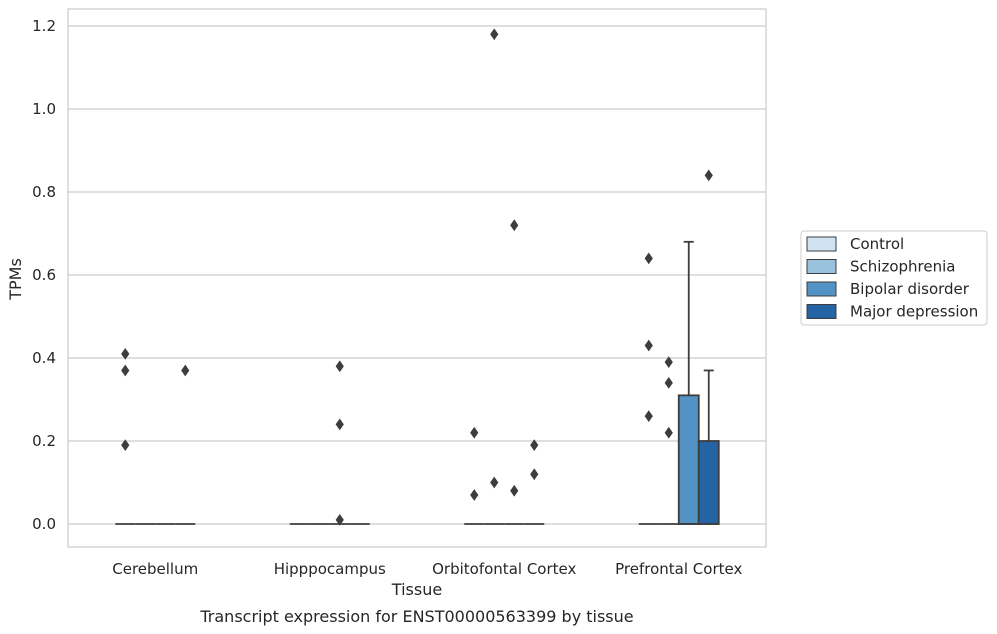  Describe the element at coordinates (44, 109) in the screenshot. I see `y-tick-label: 1.0` at that location.